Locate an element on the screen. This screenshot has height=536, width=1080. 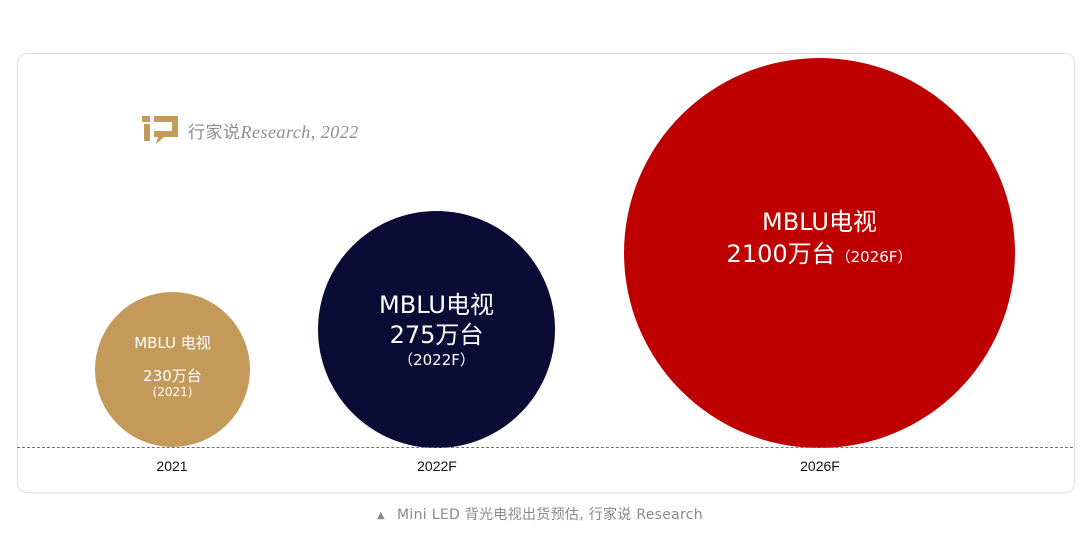
bubble-label: MBLU 电视 is located at coordinates (172, 342).